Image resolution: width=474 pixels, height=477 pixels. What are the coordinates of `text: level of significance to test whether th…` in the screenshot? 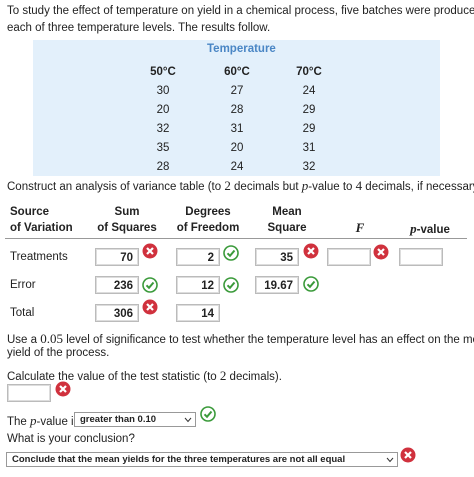 It's located at (268, 340).